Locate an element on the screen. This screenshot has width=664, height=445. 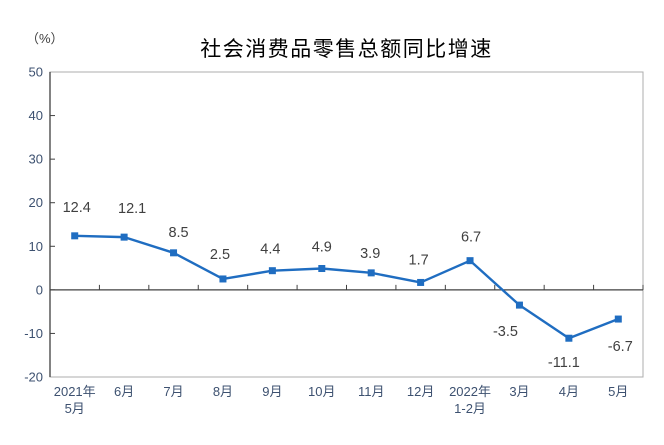
x-axis-label: 6月 is located at coordinates (124, 391).